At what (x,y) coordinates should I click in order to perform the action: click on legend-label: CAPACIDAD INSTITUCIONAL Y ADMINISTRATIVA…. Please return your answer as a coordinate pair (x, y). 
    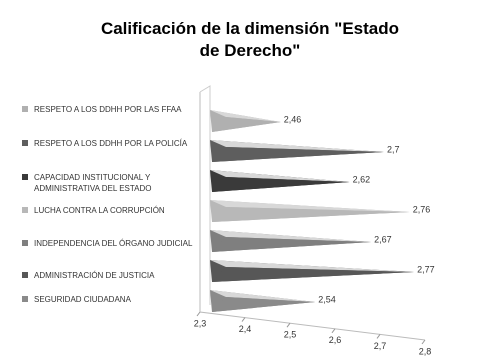
    Looking at the image, I should click on (93, 183).